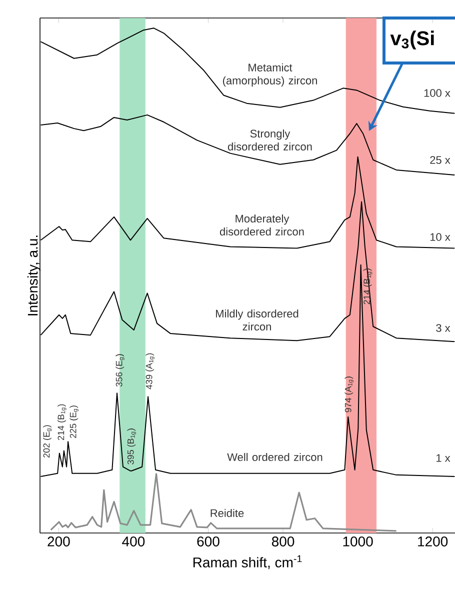  What do you see at coordinates (47, 441) in the screenshot?
I see `annotation: 202 (E$_{g}$)` at bounding box center [47, 441].